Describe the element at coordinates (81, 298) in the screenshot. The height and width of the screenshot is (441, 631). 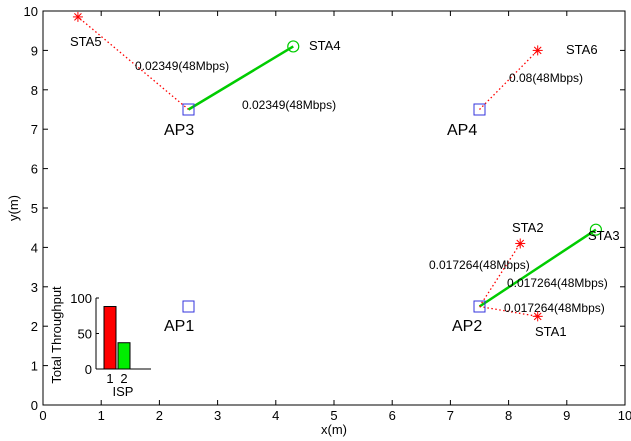
I see `inset-y-tick-label: 100` at that location.